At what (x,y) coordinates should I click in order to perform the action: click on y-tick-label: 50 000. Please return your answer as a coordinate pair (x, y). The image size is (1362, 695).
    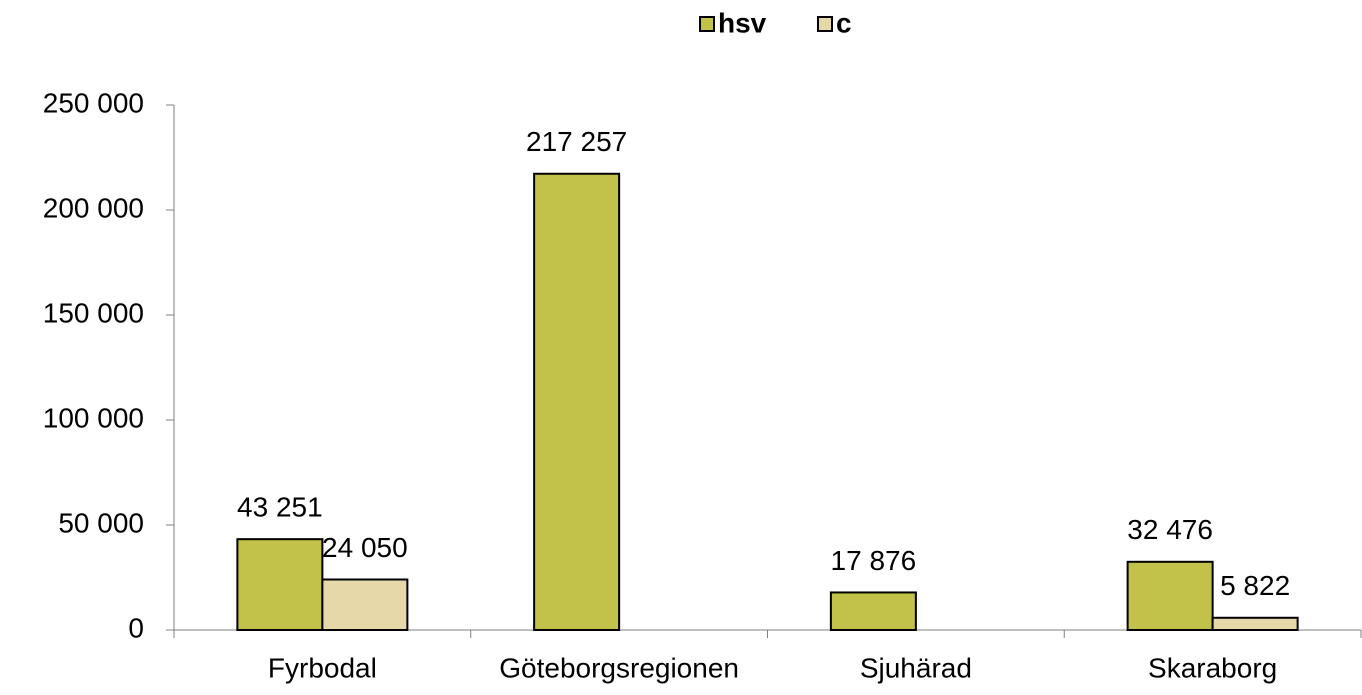
    Looking at the image, I should click on (101, 522).